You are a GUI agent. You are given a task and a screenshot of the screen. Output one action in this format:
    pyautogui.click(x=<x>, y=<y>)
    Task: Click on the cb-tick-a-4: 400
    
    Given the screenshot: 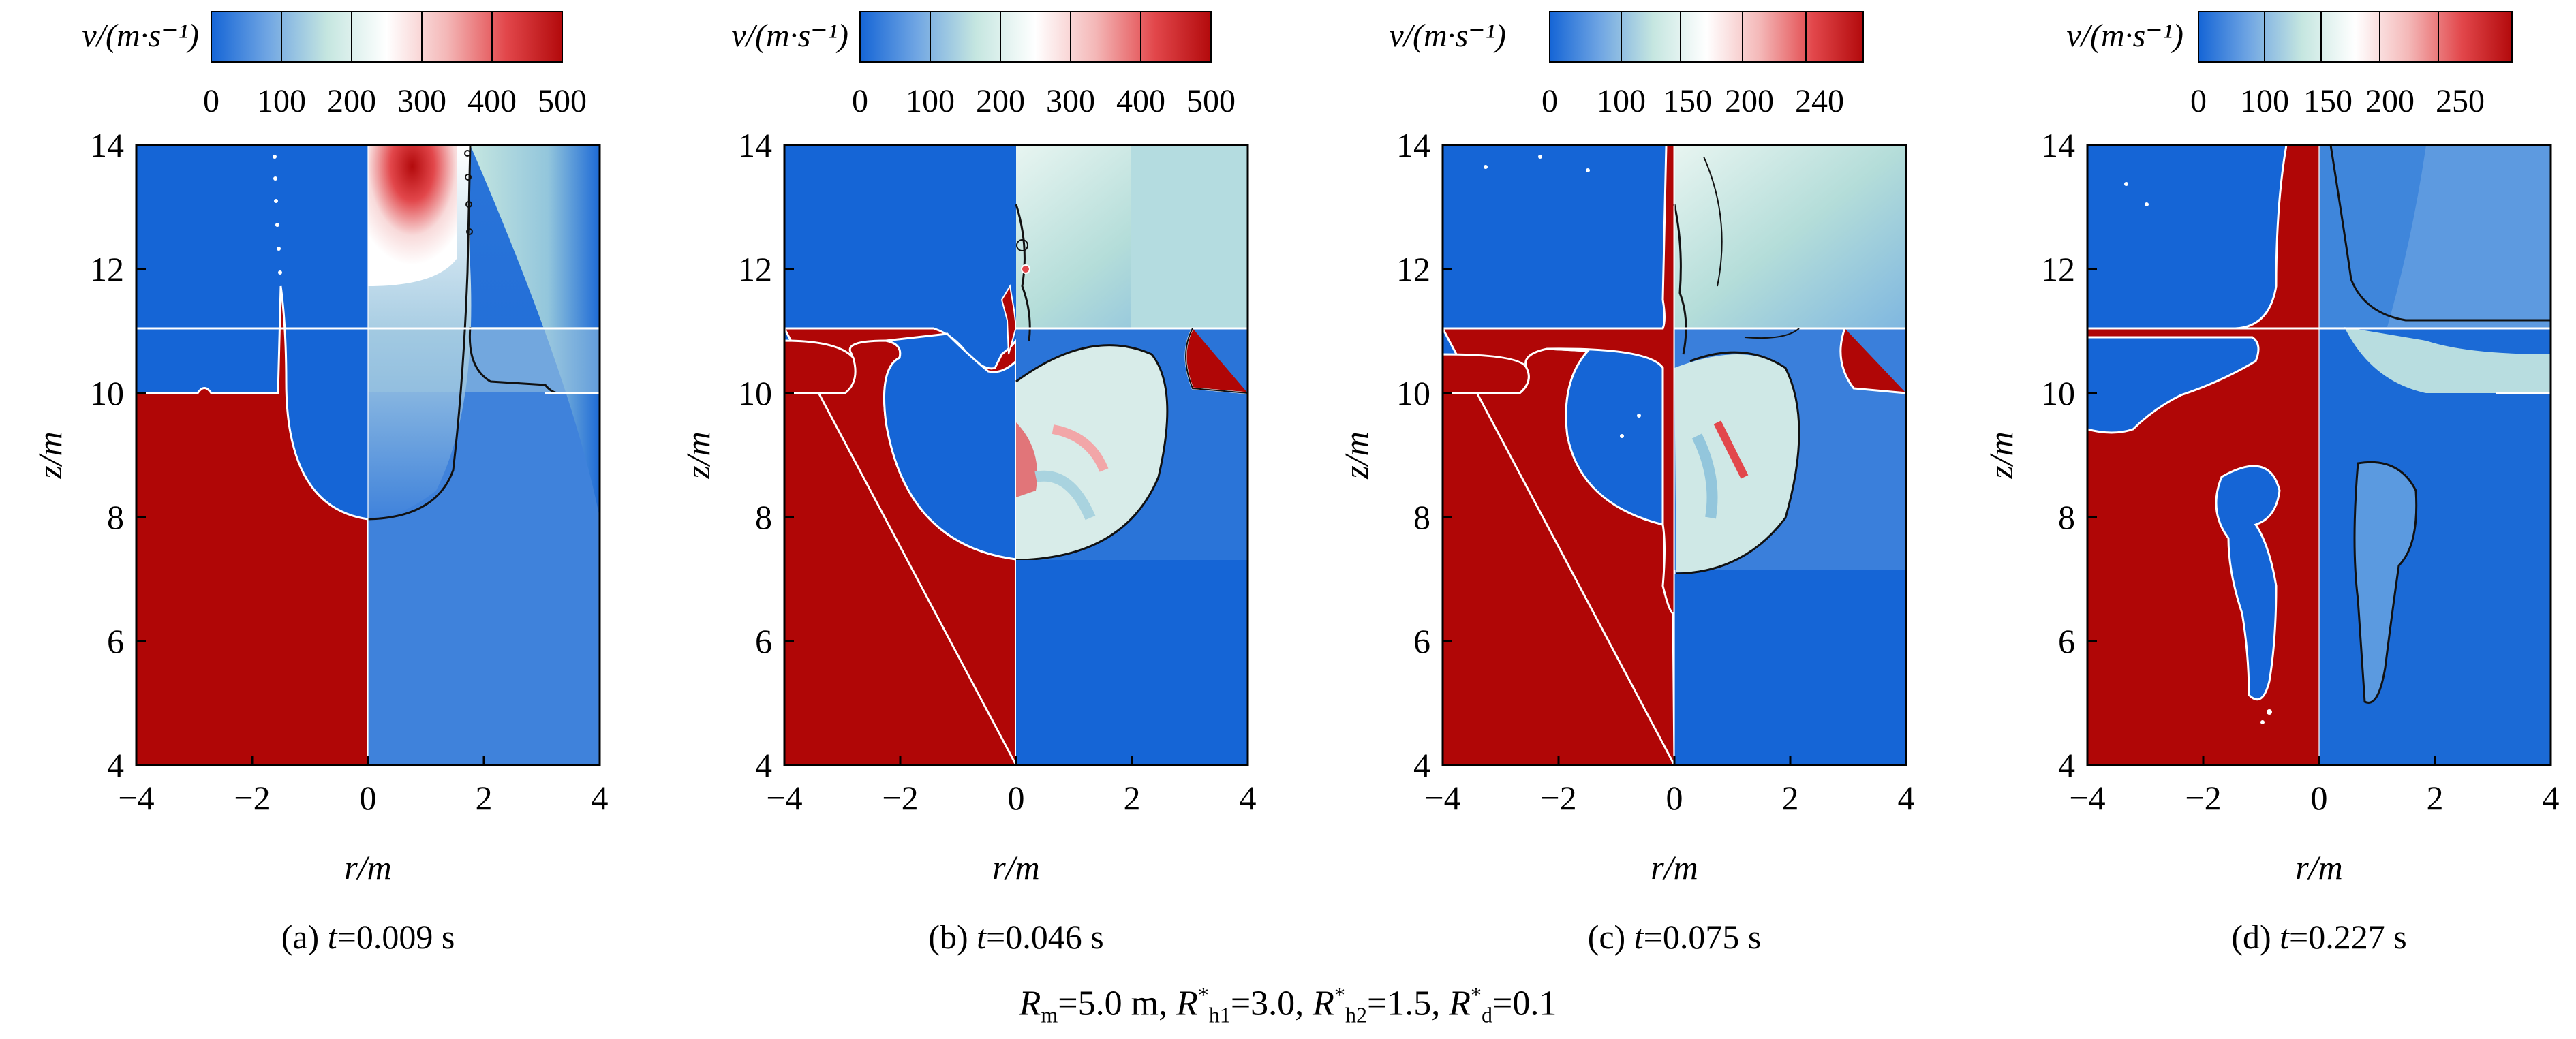 What is the action you would take?
    pyautogui.click(x=492, y=101)
    